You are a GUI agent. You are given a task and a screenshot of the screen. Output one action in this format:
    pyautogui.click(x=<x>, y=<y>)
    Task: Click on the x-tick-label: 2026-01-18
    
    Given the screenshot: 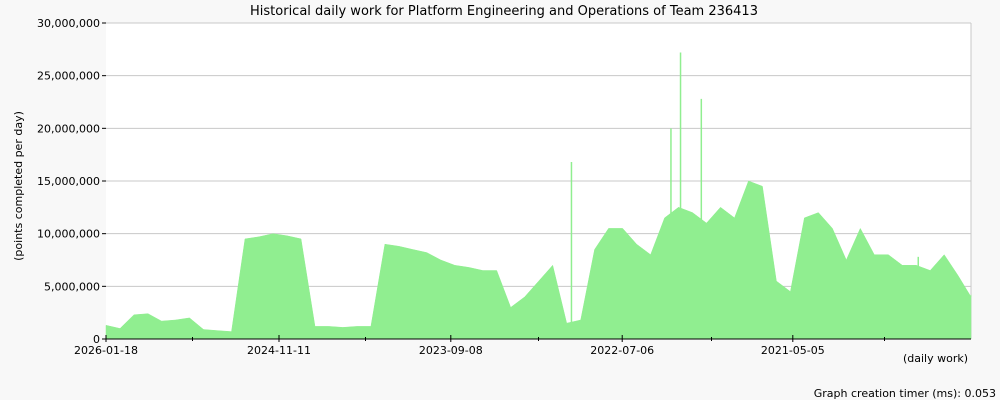 What is the action you would take?
    pyautogui.click(x=106, y=350)
    